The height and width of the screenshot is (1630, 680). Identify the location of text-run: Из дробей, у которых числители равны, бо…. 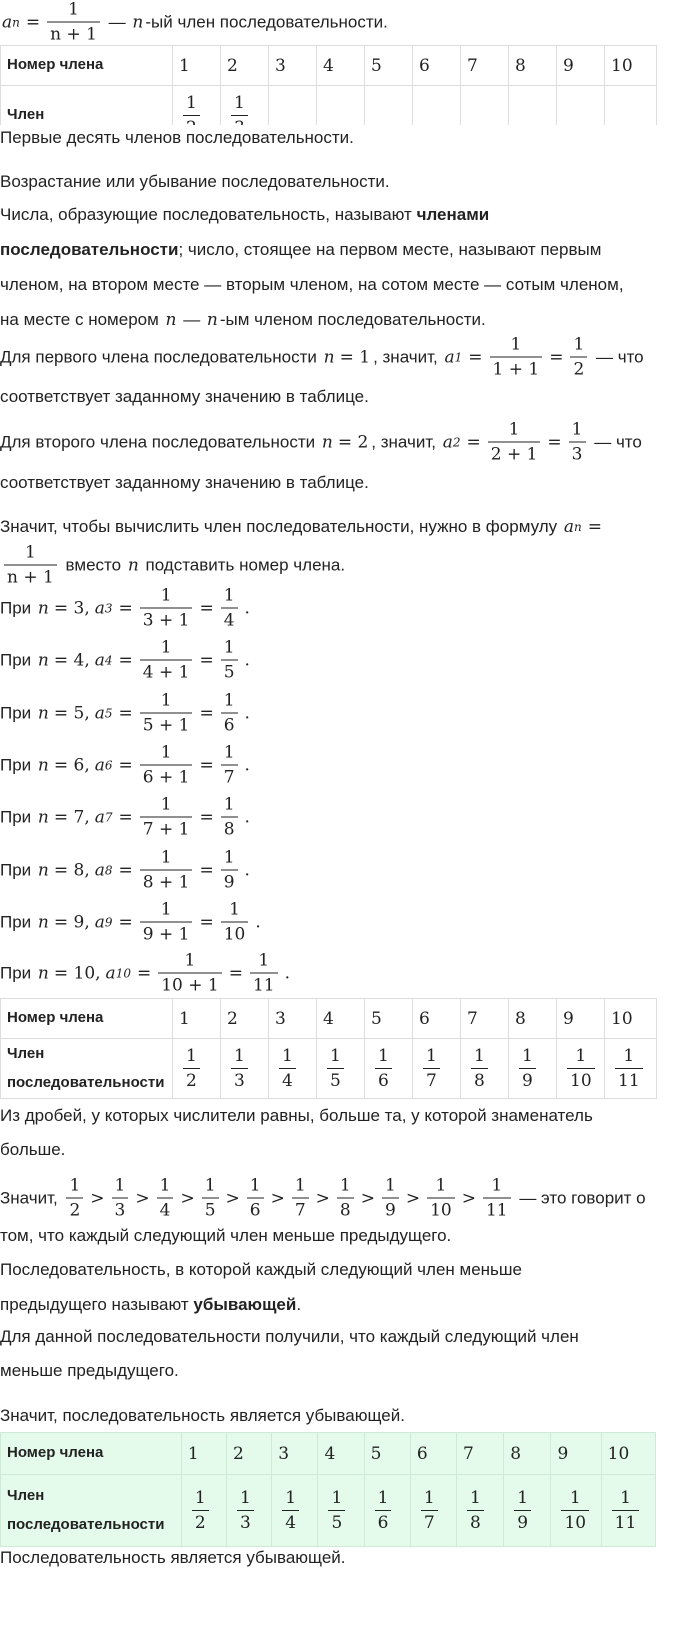
(296, 1115).